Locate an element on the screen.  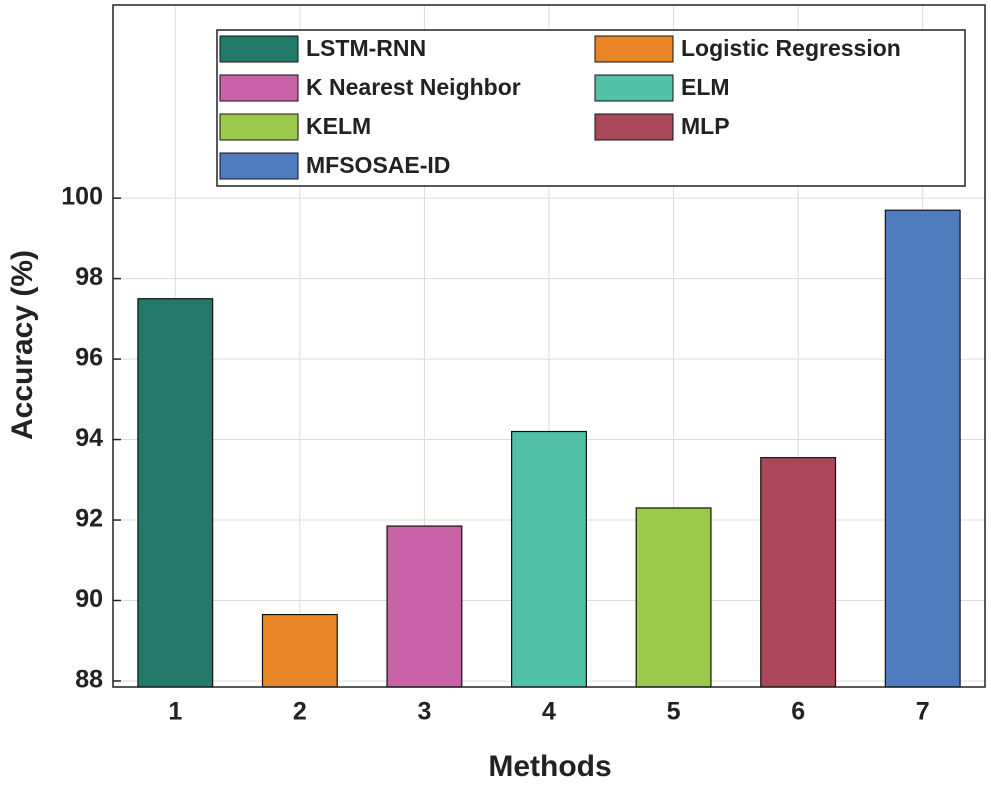
x-axis-label: Methods is located at coordinates (549, 766).